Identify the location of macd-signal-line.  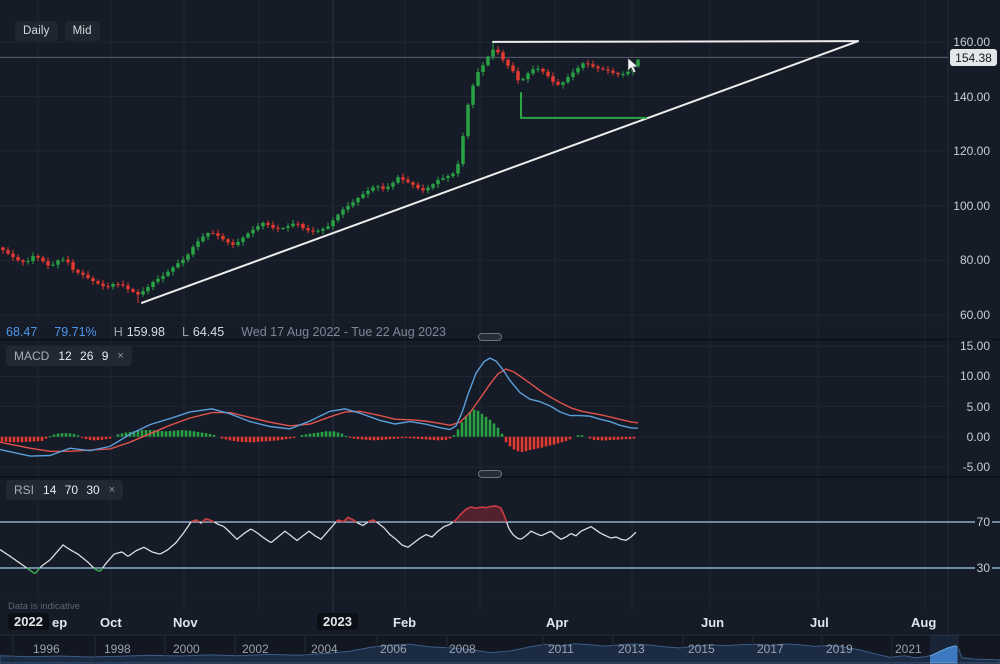
(319, 410).